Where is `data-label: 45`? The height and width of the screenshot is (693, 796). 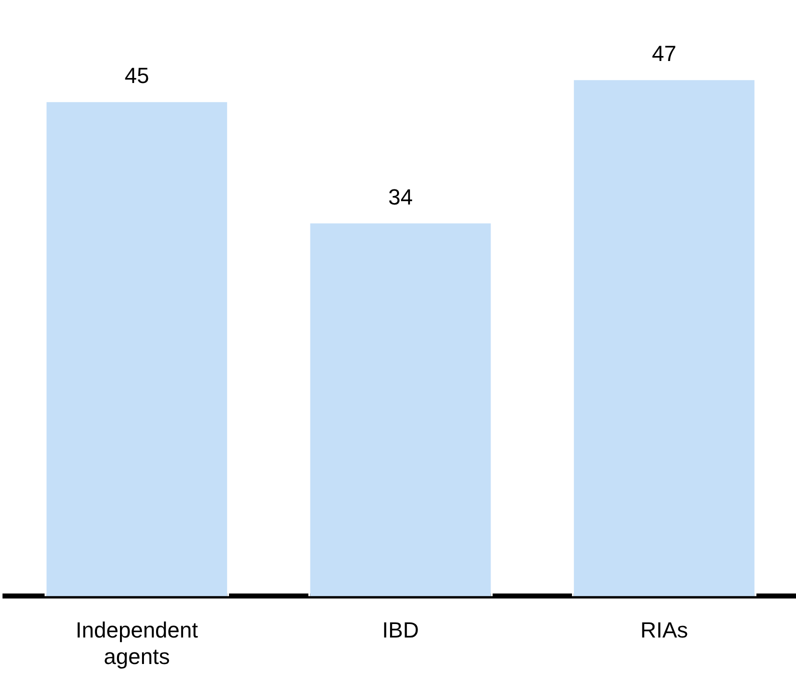 data-label: 45 is located at coordinates (137, 75).